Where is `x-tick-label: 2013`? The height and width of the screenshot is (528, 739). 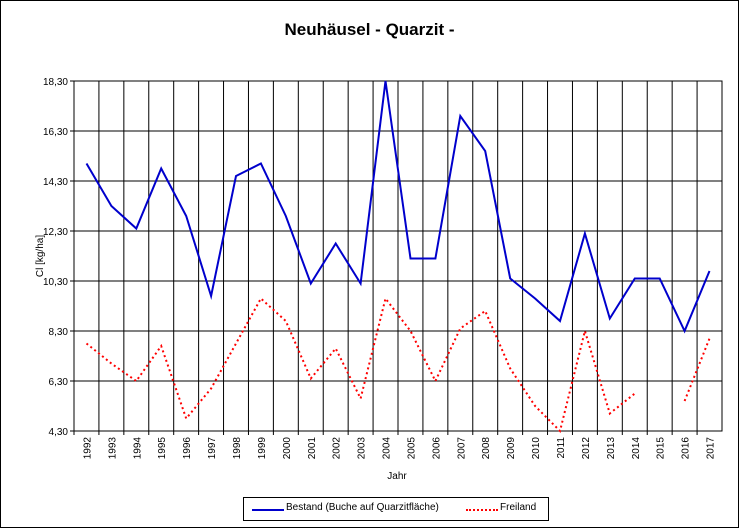
x-tick-label: 2013 is located at coordinates (611, 448).